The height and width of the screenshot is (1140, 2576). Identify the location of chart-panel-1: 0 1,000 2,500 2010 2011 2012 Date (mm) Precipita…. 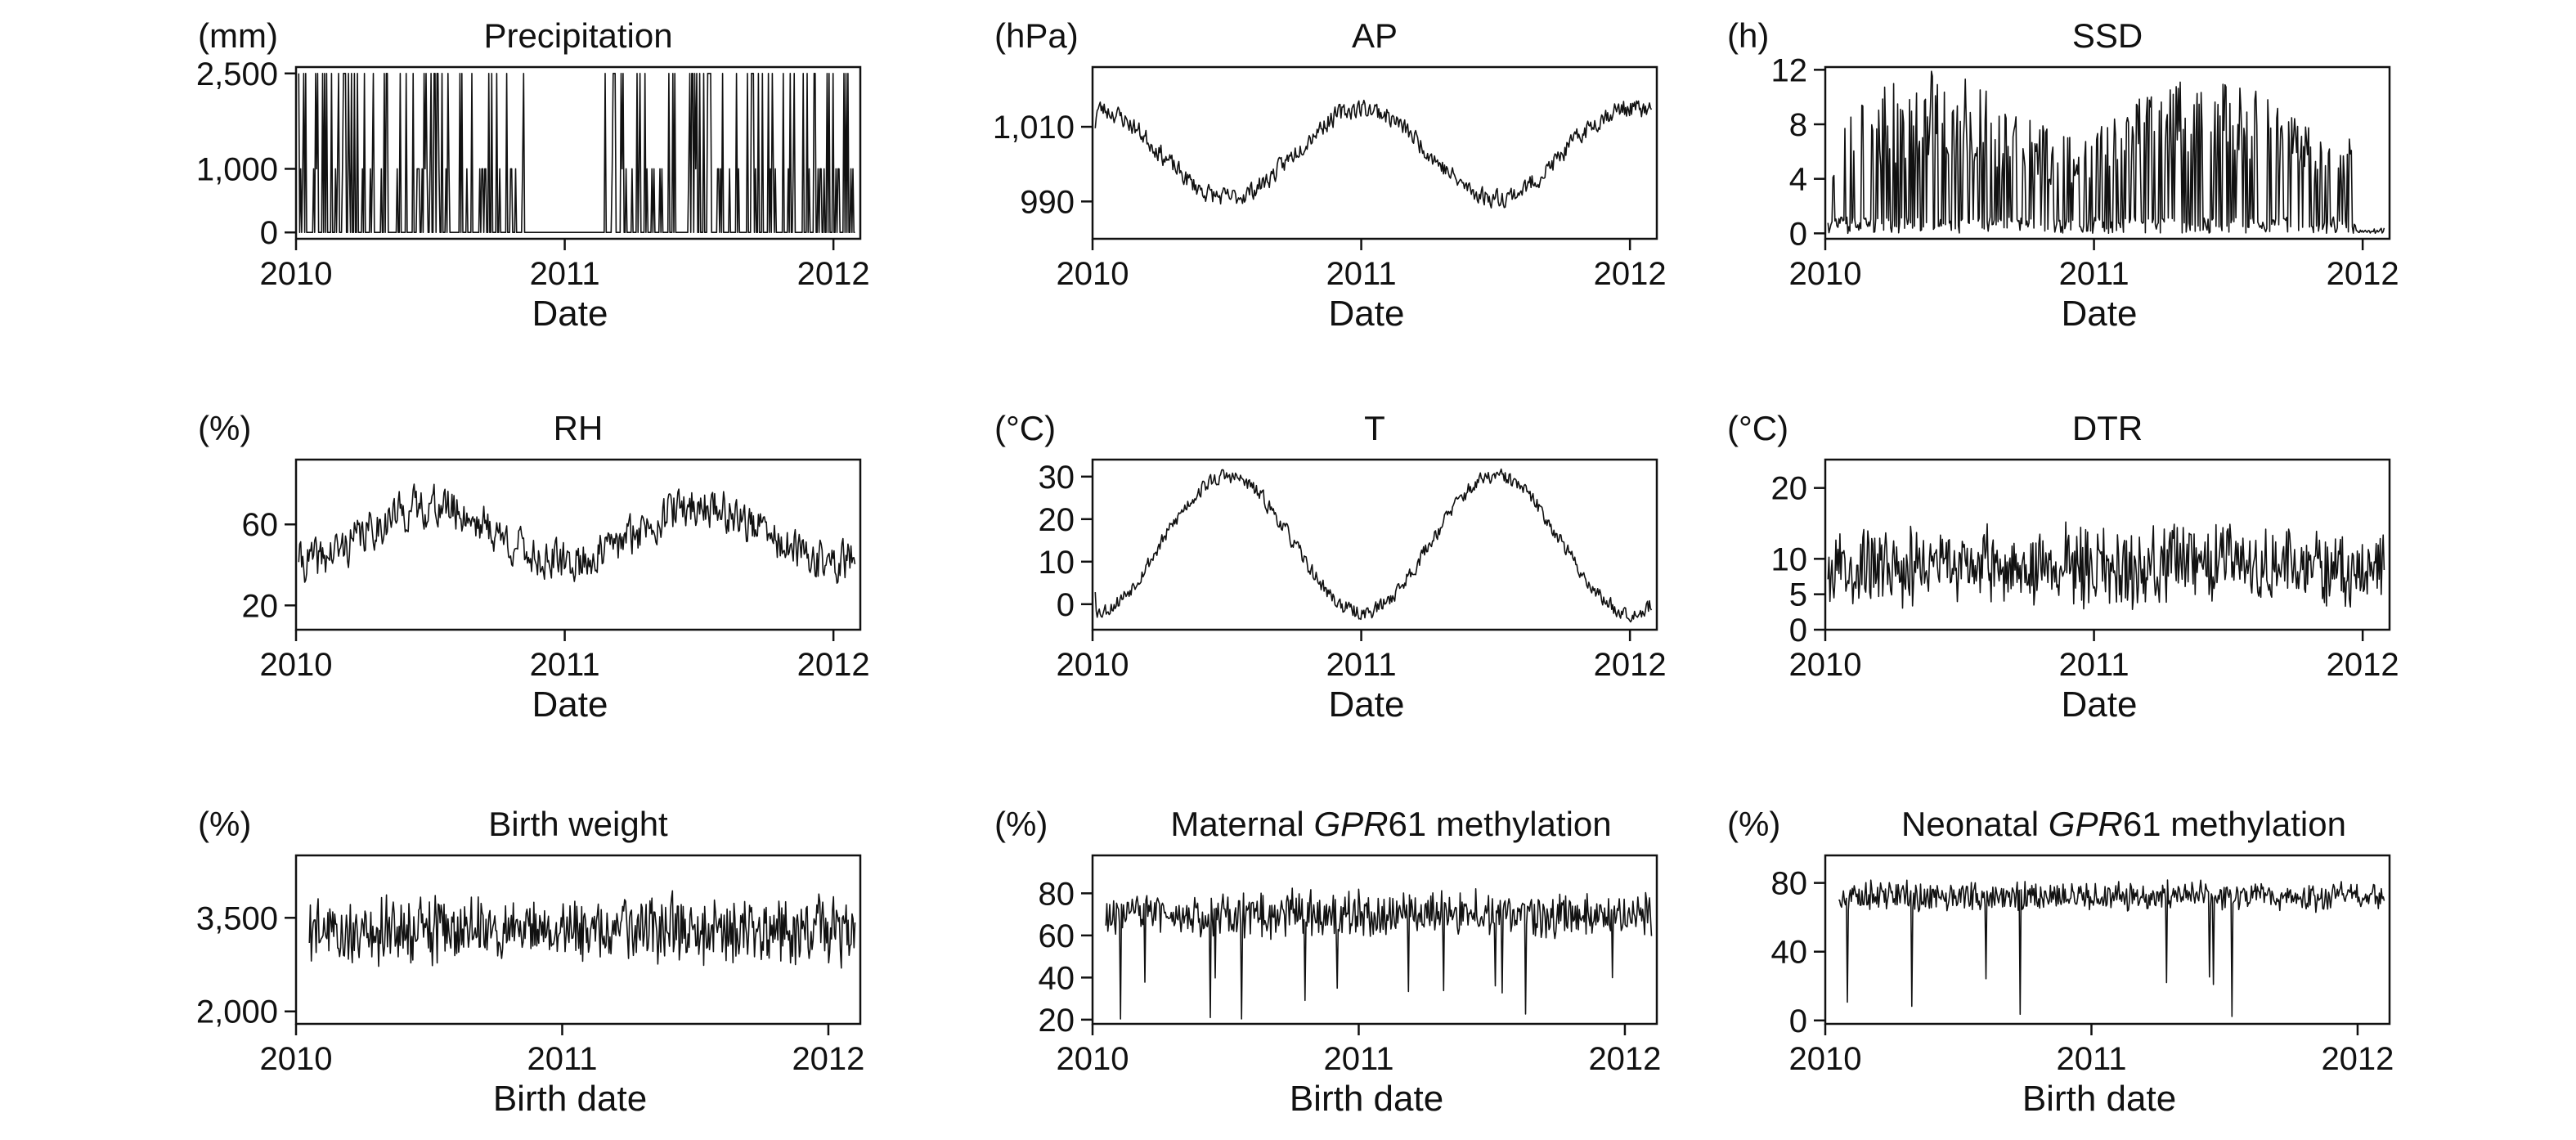
(533, 175).